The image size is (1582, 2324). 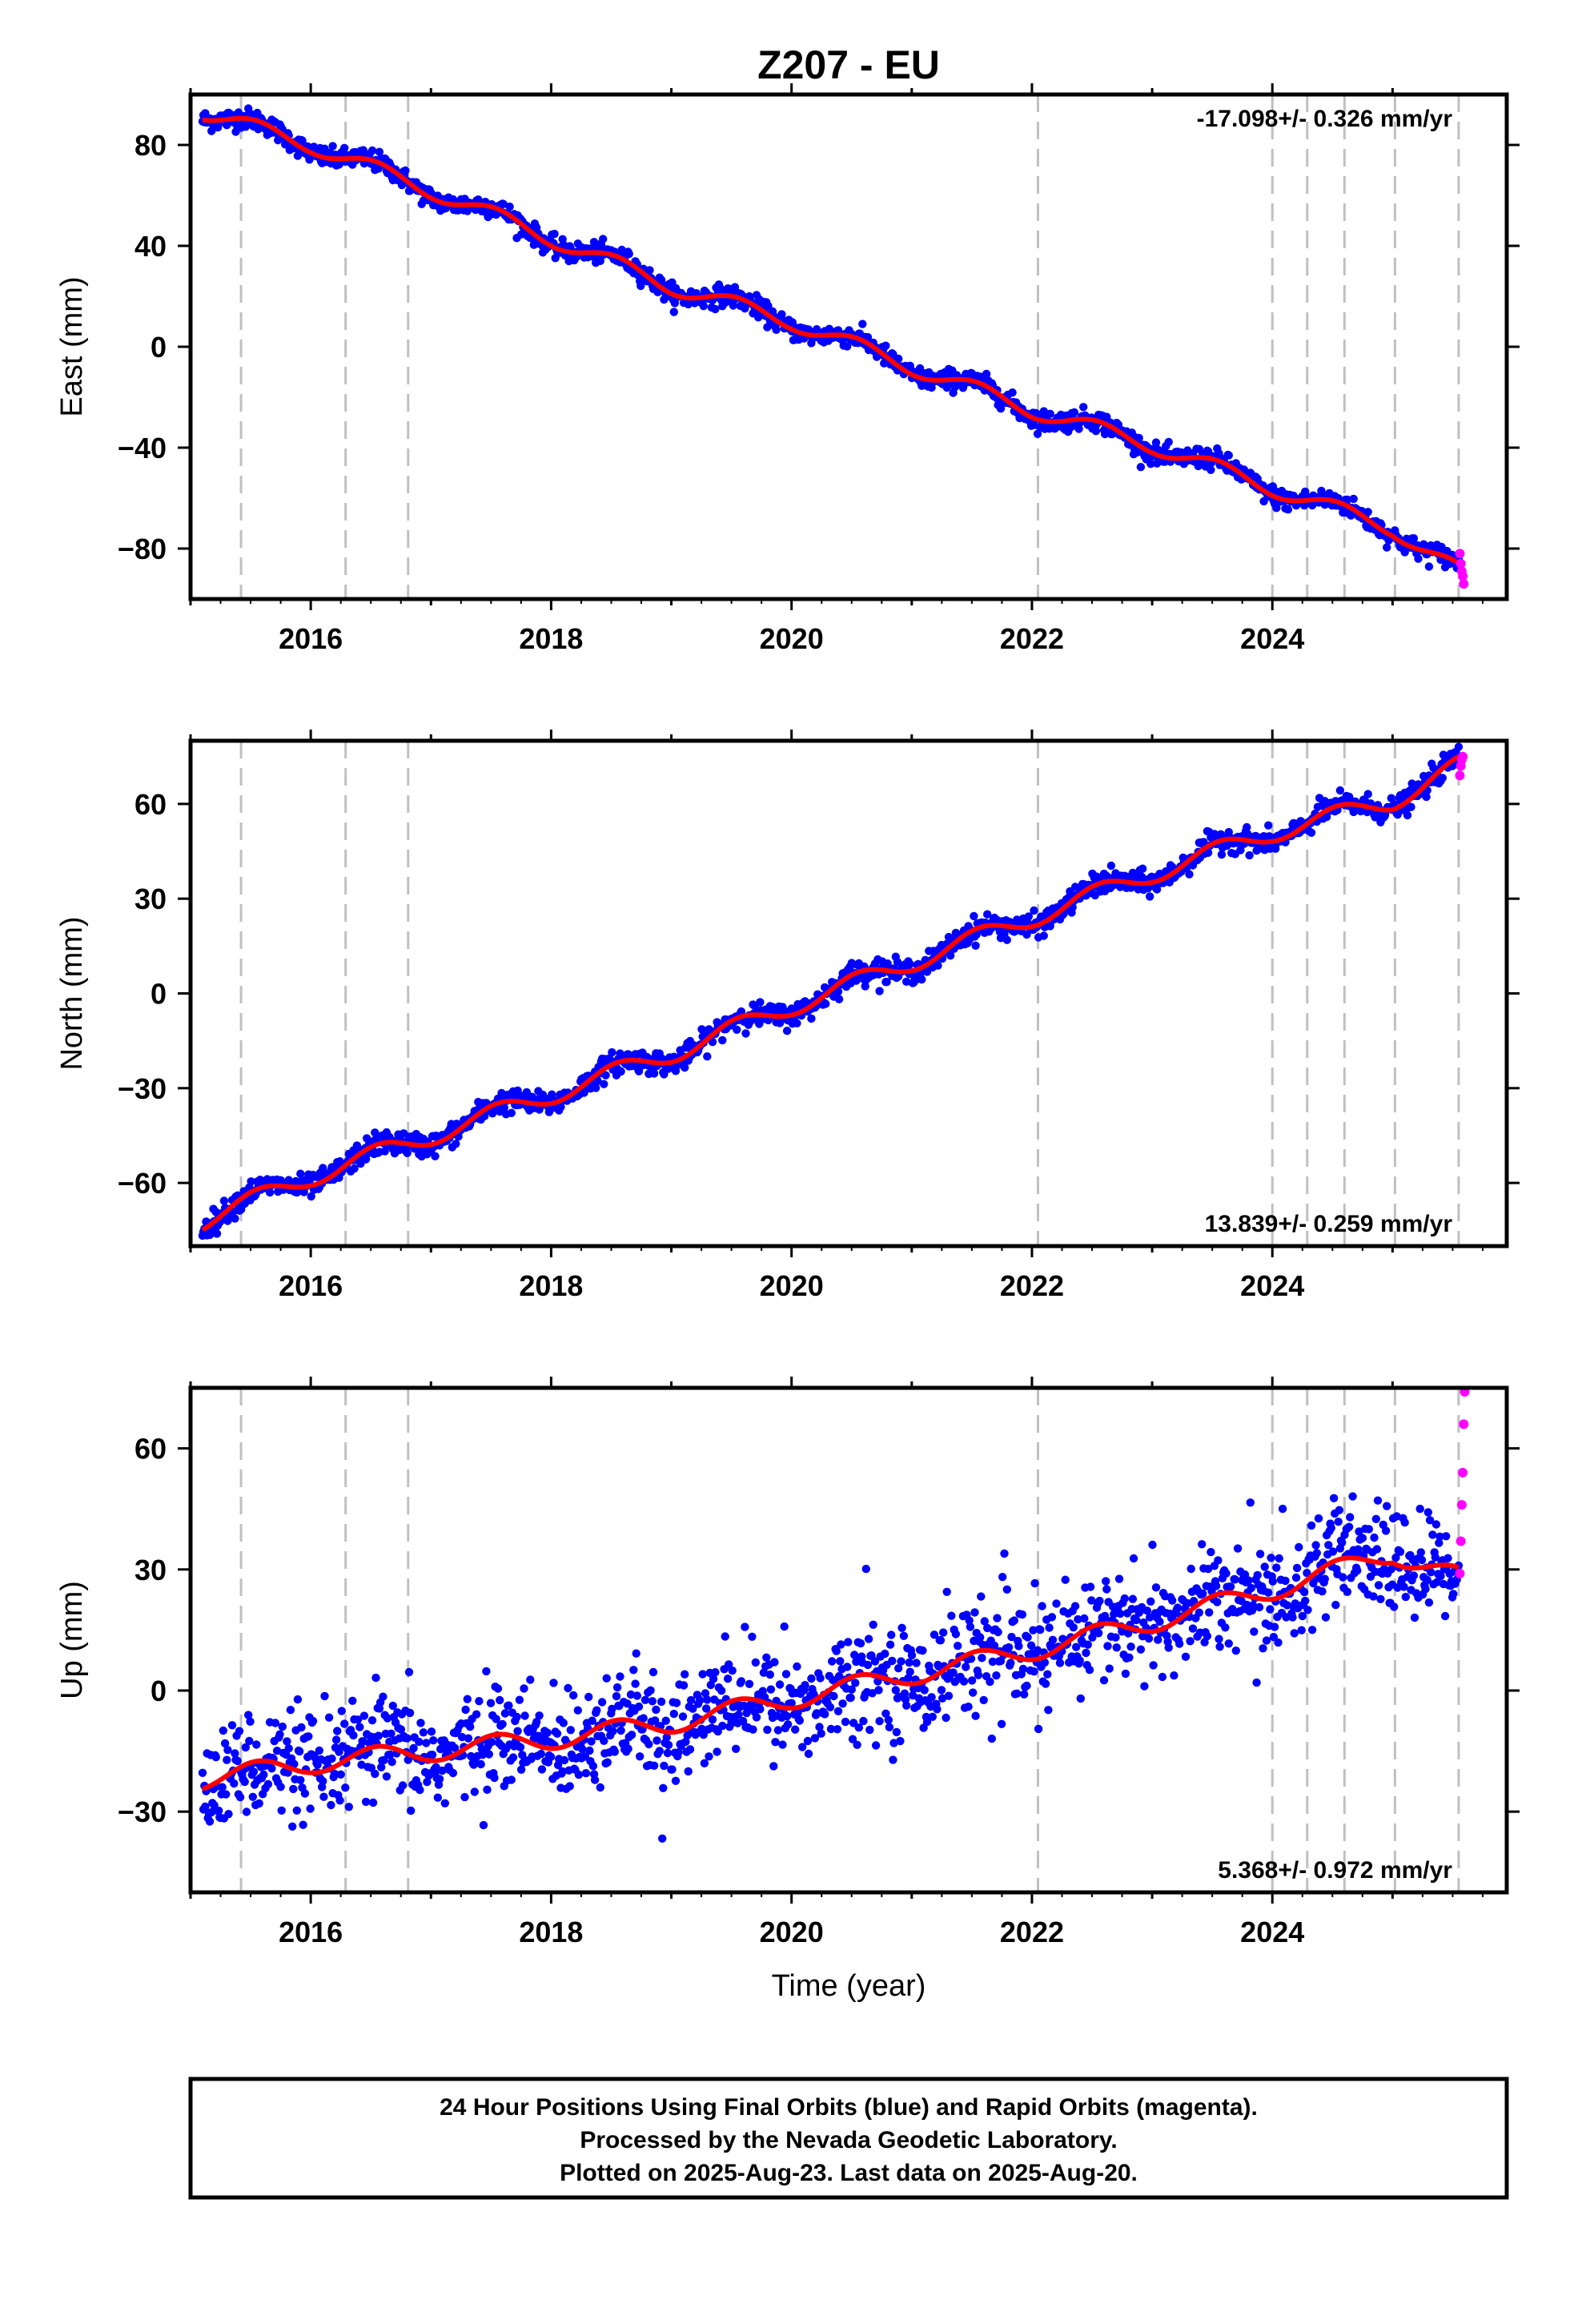 What do you see at coordinates (830, 1673) in the screenshot?
I see `model-line` at bounding box center [830, 1673].